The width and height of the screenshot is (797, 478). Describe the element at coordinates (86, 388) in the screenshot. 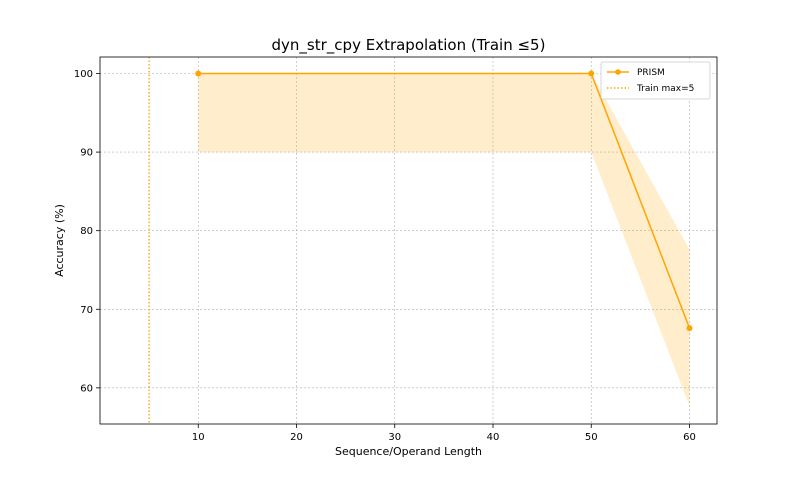

I see `y-tick-label: 60` at that location.